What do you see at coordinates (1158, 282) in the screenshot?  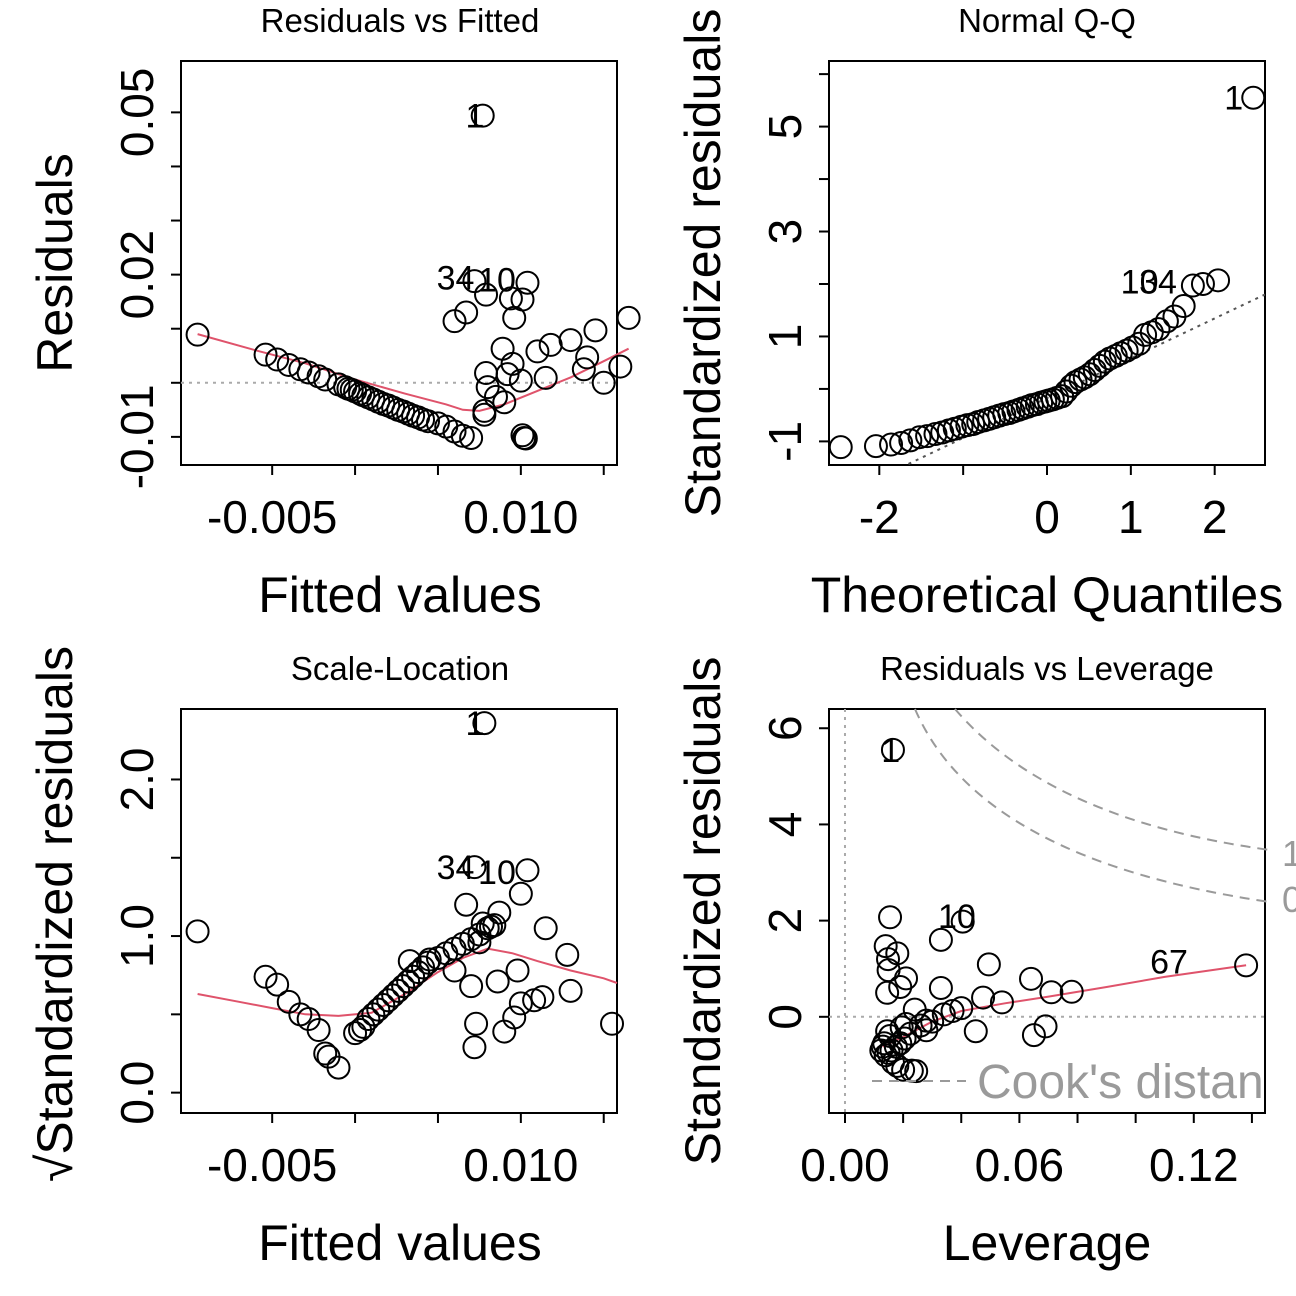 I see `p2-point-label-2: 34` at bounding box center [1158, 282].